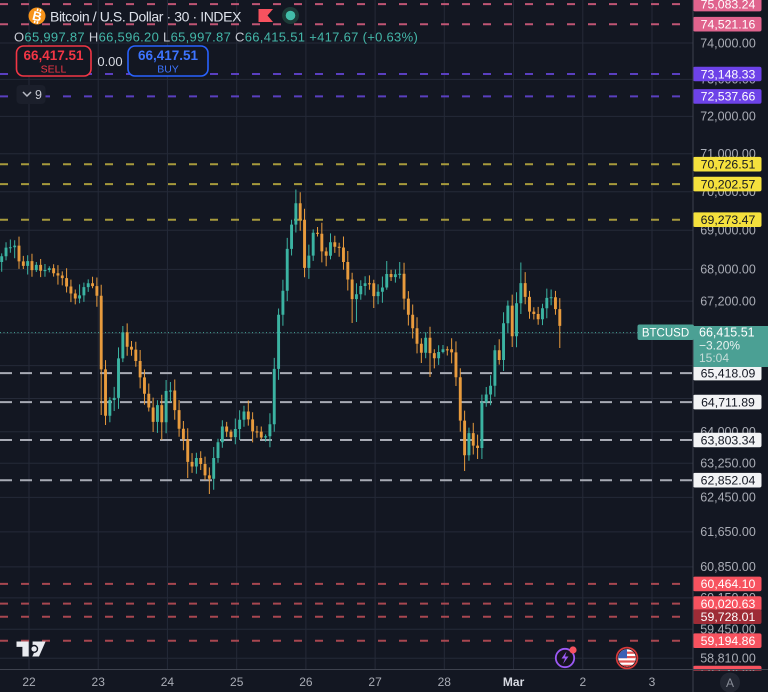 This screenshot has height=692, width=768. Describe the element at coordinates (728, 659) in the screenshot. I see `svg-text: 58,810.00` at that location.